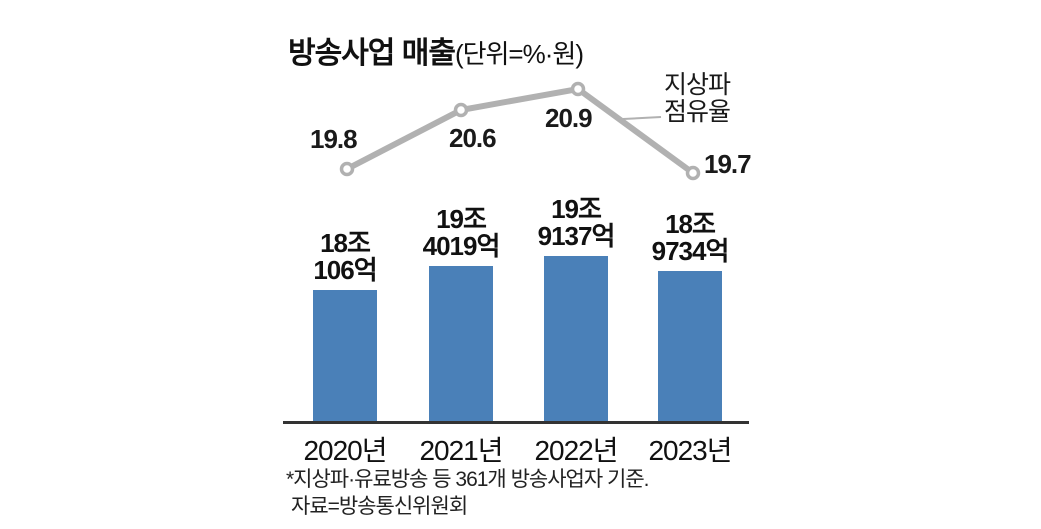  I want to click on x-axis-label-2023: 2023년, so click(690, 450).